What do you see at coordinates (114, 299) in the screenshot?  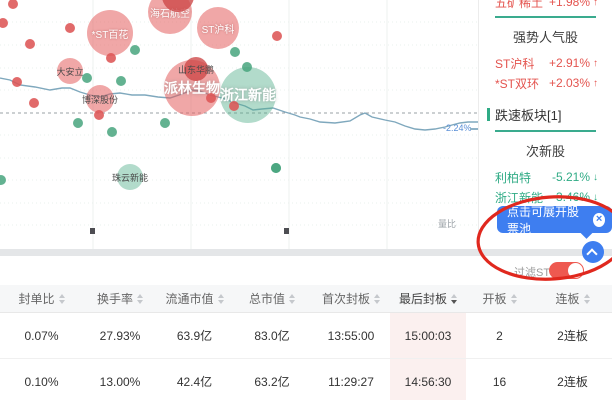 I see `column-header-label: 换手率` at bounding box center [114, 299].